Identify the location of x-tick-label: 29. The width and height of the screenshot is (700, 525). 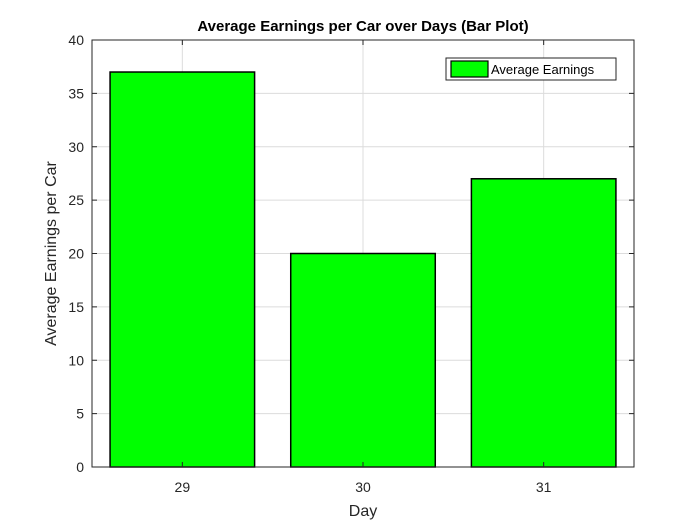
(183, 487).